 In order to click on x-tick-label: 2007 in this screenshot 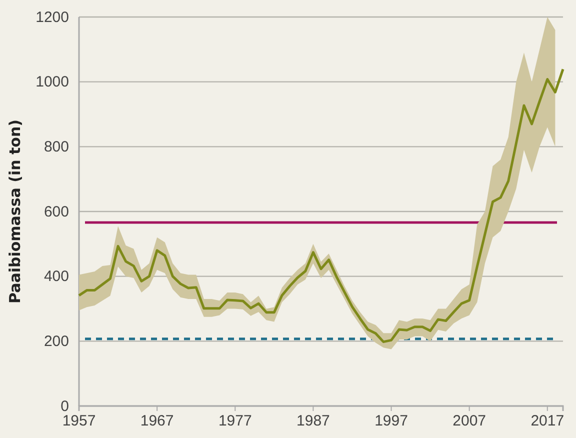, I will do `click(469, 421)`.